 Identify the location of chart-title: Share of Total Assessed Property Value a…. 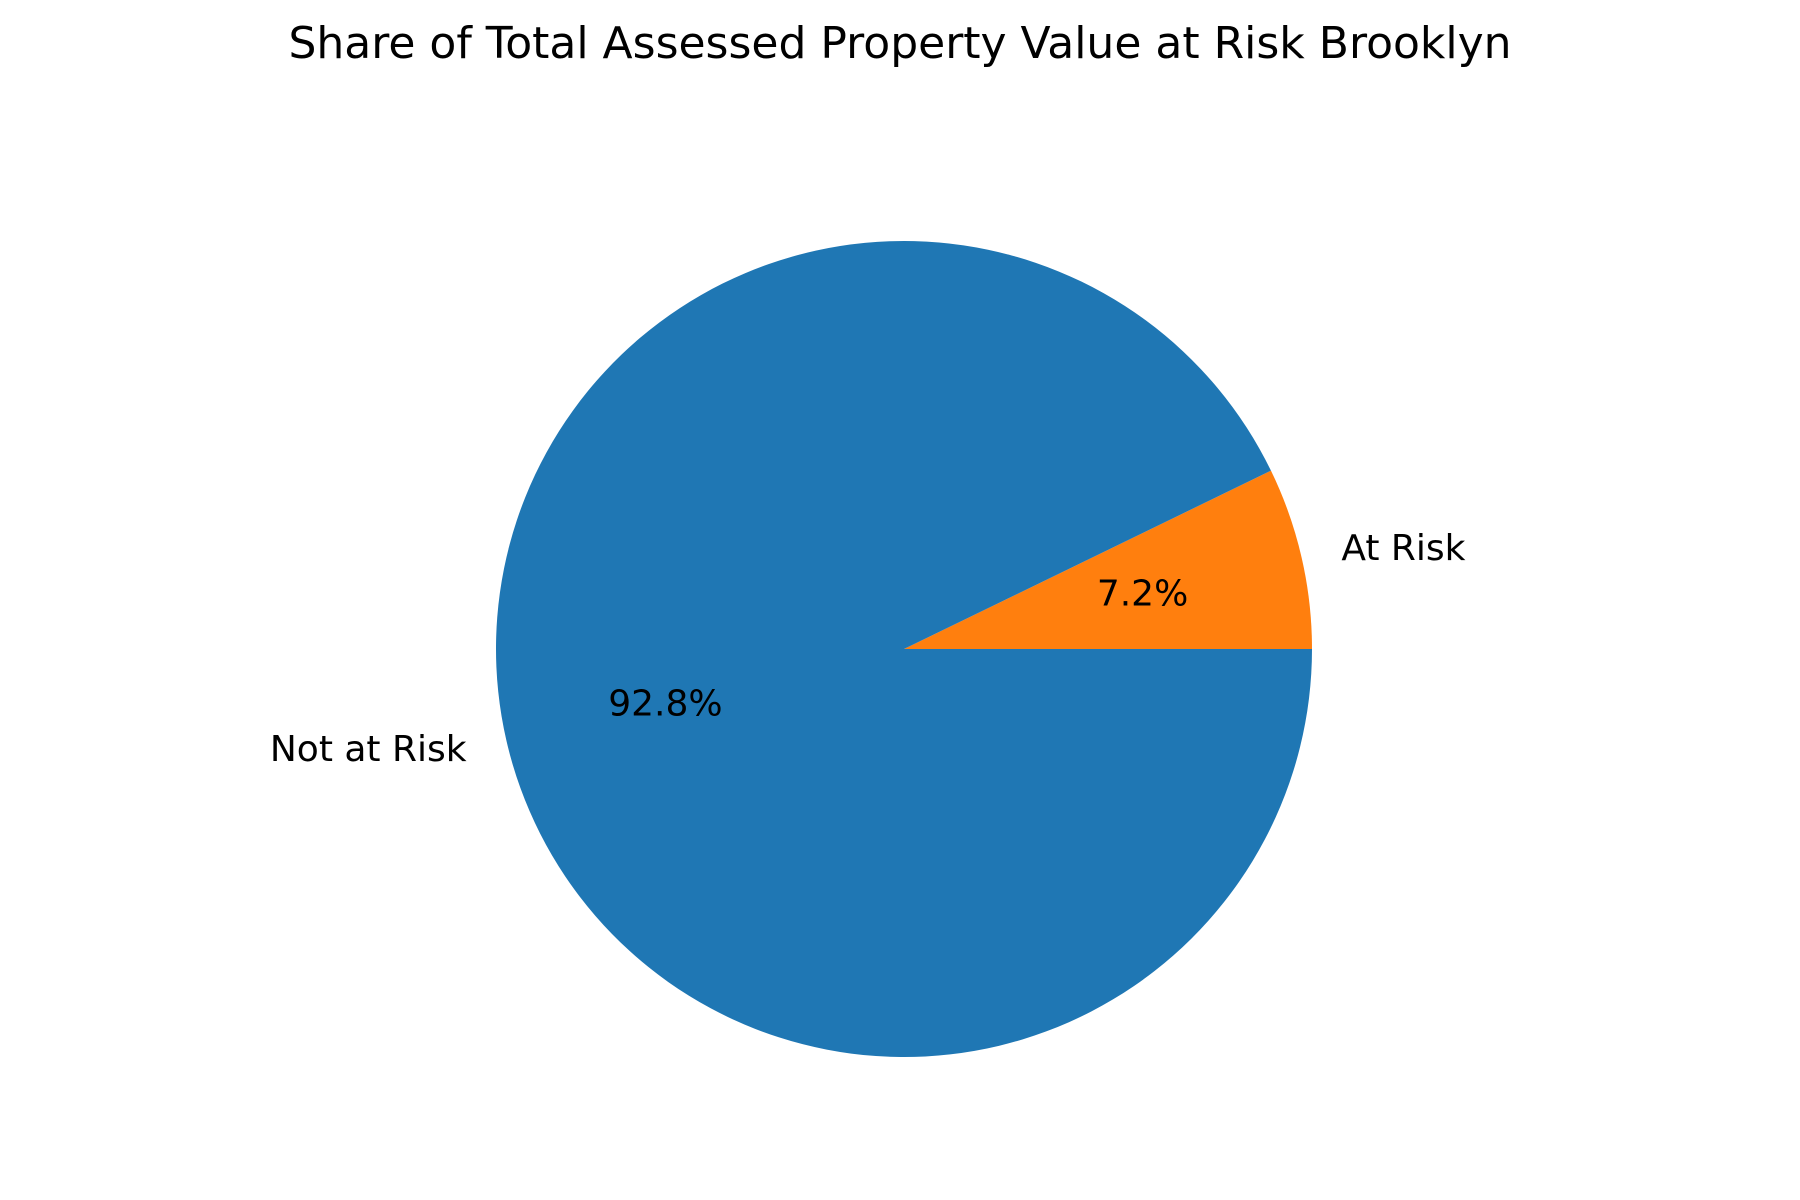
(900, 43).